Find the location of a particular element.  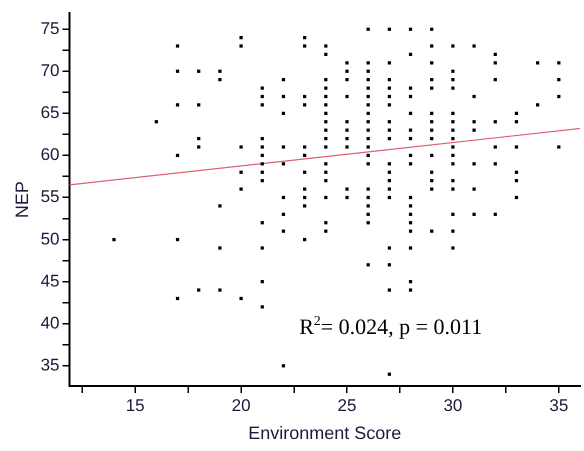

x-tick-label: 30 is located at coordinates (452, 405).